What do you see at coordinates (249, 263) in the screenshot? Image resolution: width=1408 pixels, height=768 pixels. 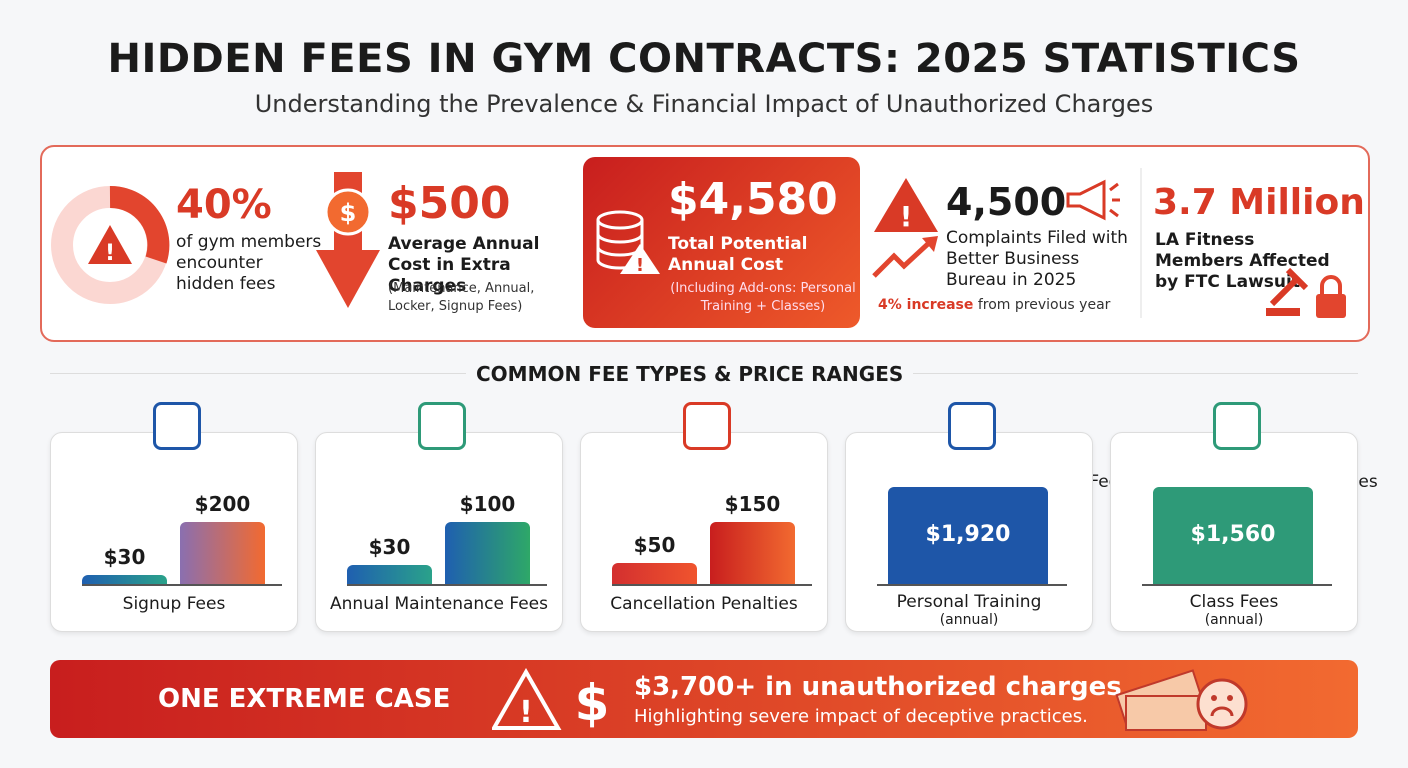 I see `stat-text: of gym members encounter hidden fees` at bounding box center [249, 263].